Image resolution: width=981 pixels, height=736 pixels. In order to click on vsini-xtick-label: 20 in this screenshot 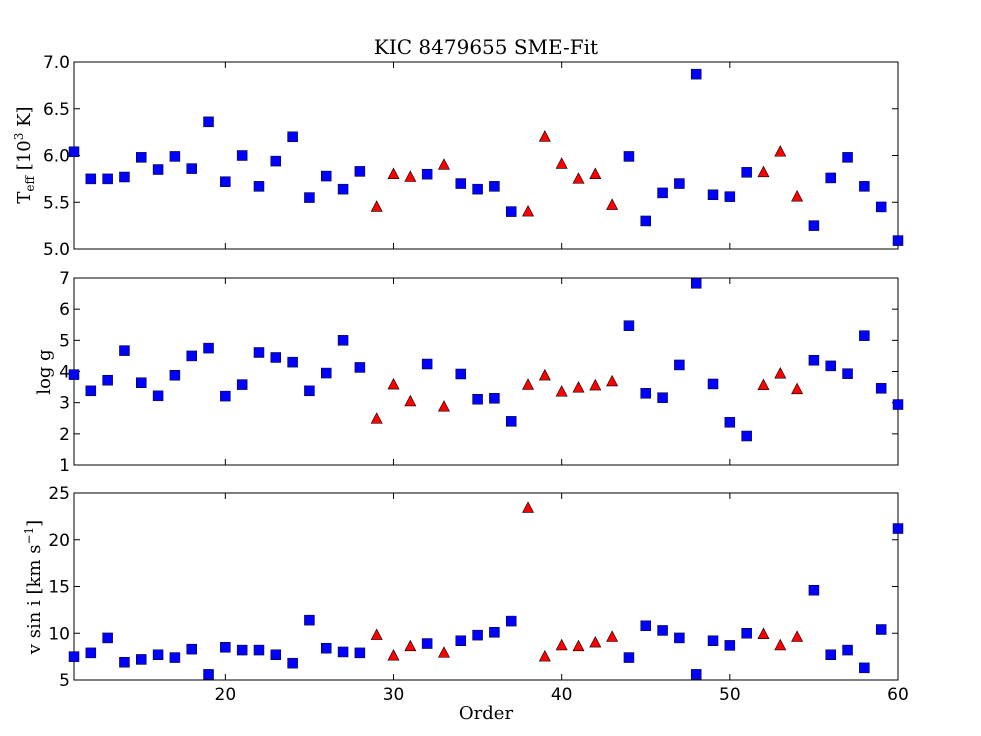, I will do `click(226, 695)`.